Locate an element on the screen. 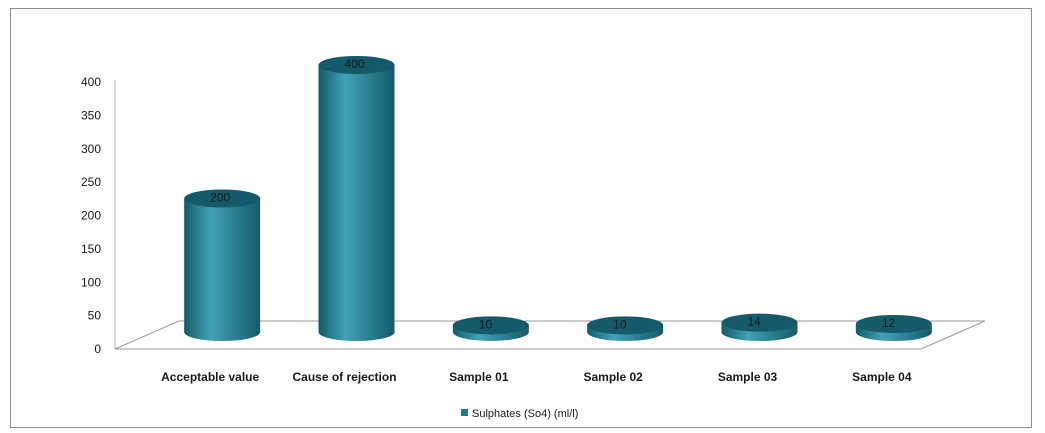 This screenshot has width=1045, height=433. legend-label: Sulphates (So4) (ml/l) is located at coordinates (525, 414).